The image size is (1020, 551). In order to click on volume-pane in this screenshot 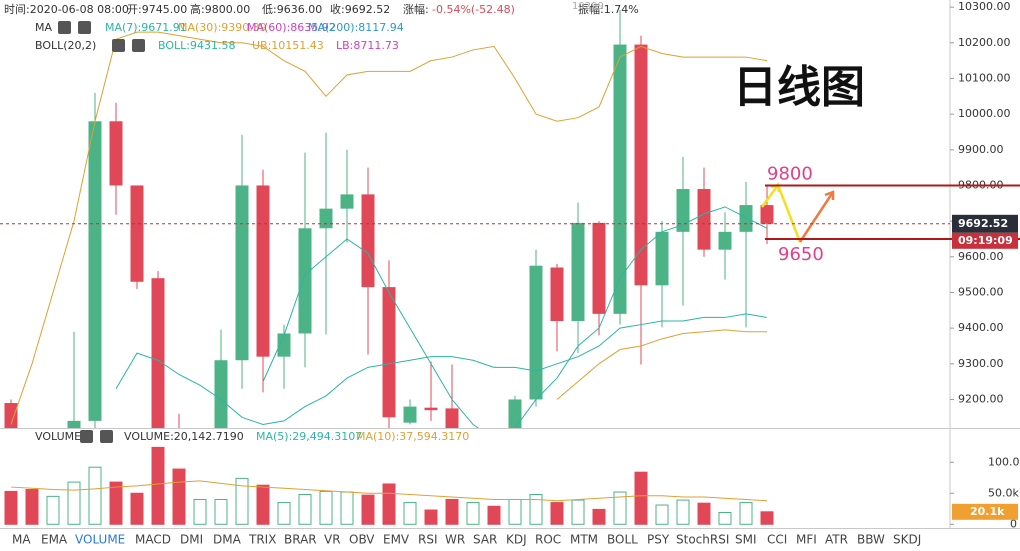, I will do `click(389, 485)`.